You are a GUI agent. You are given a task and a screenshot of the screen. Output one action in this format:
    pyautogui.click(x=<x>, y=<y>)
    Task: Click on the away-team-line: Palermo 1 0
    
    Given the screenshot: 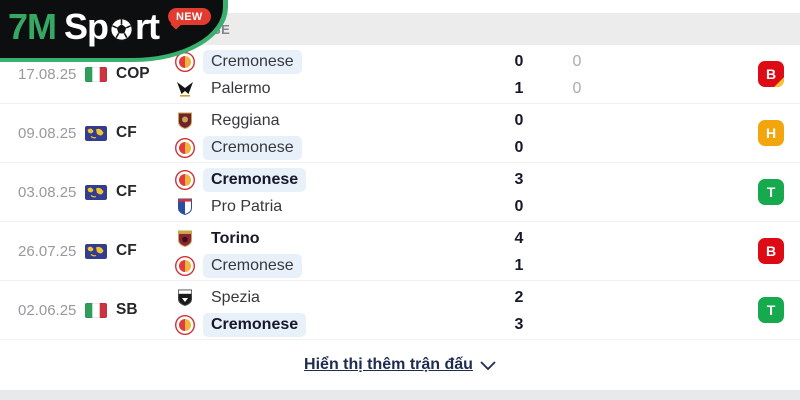 What is the action you would take?
    pyautogui.click(x=462, y=89)
    